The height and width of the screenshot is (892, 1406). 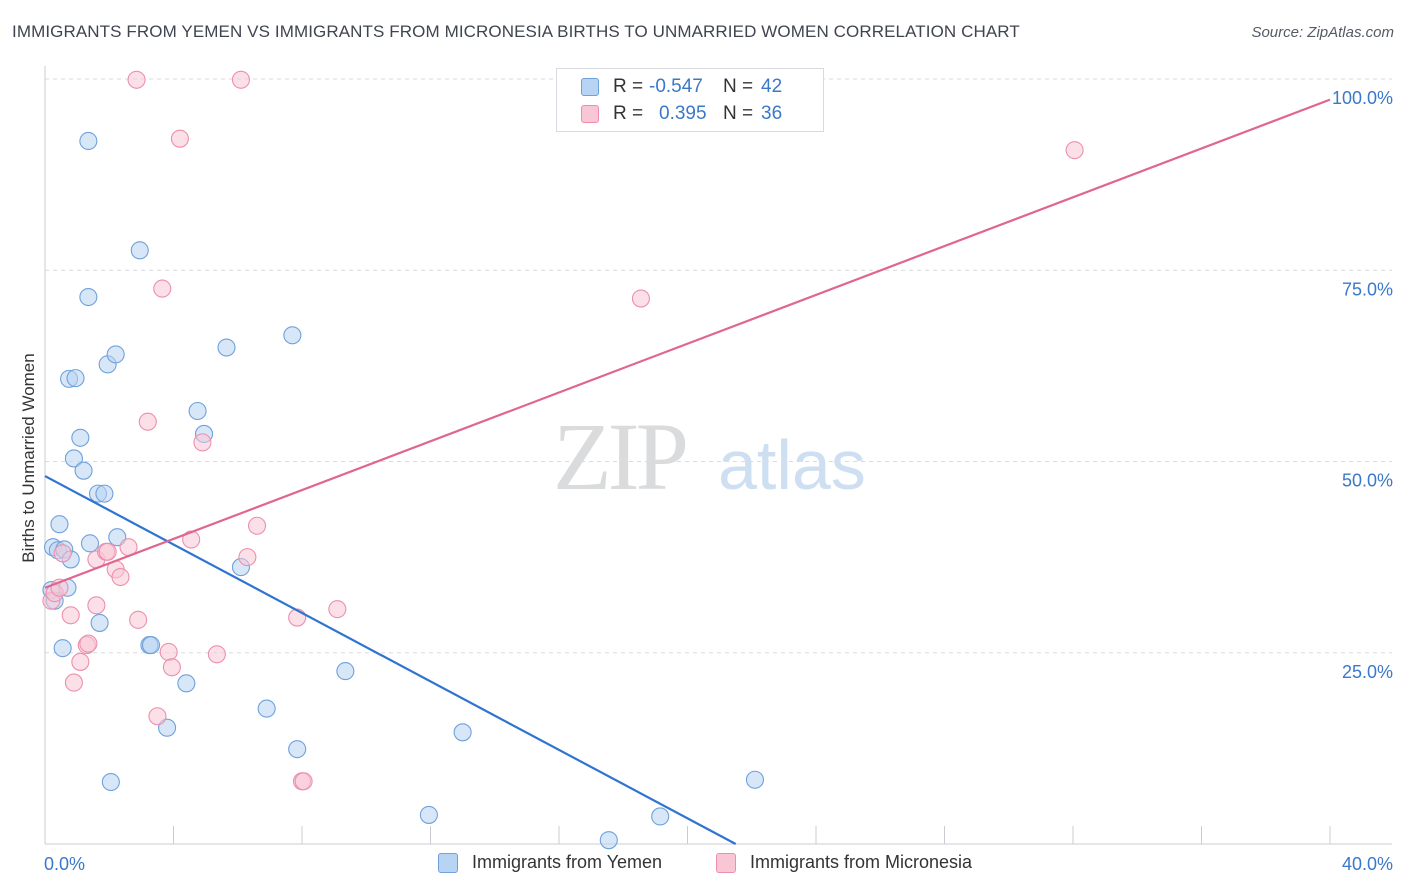 What do you see at coordinates (1322, 32) in the screenshot?
I see `source-label: Source: ZipAtlas.com` at bounding box center [1322, 32].